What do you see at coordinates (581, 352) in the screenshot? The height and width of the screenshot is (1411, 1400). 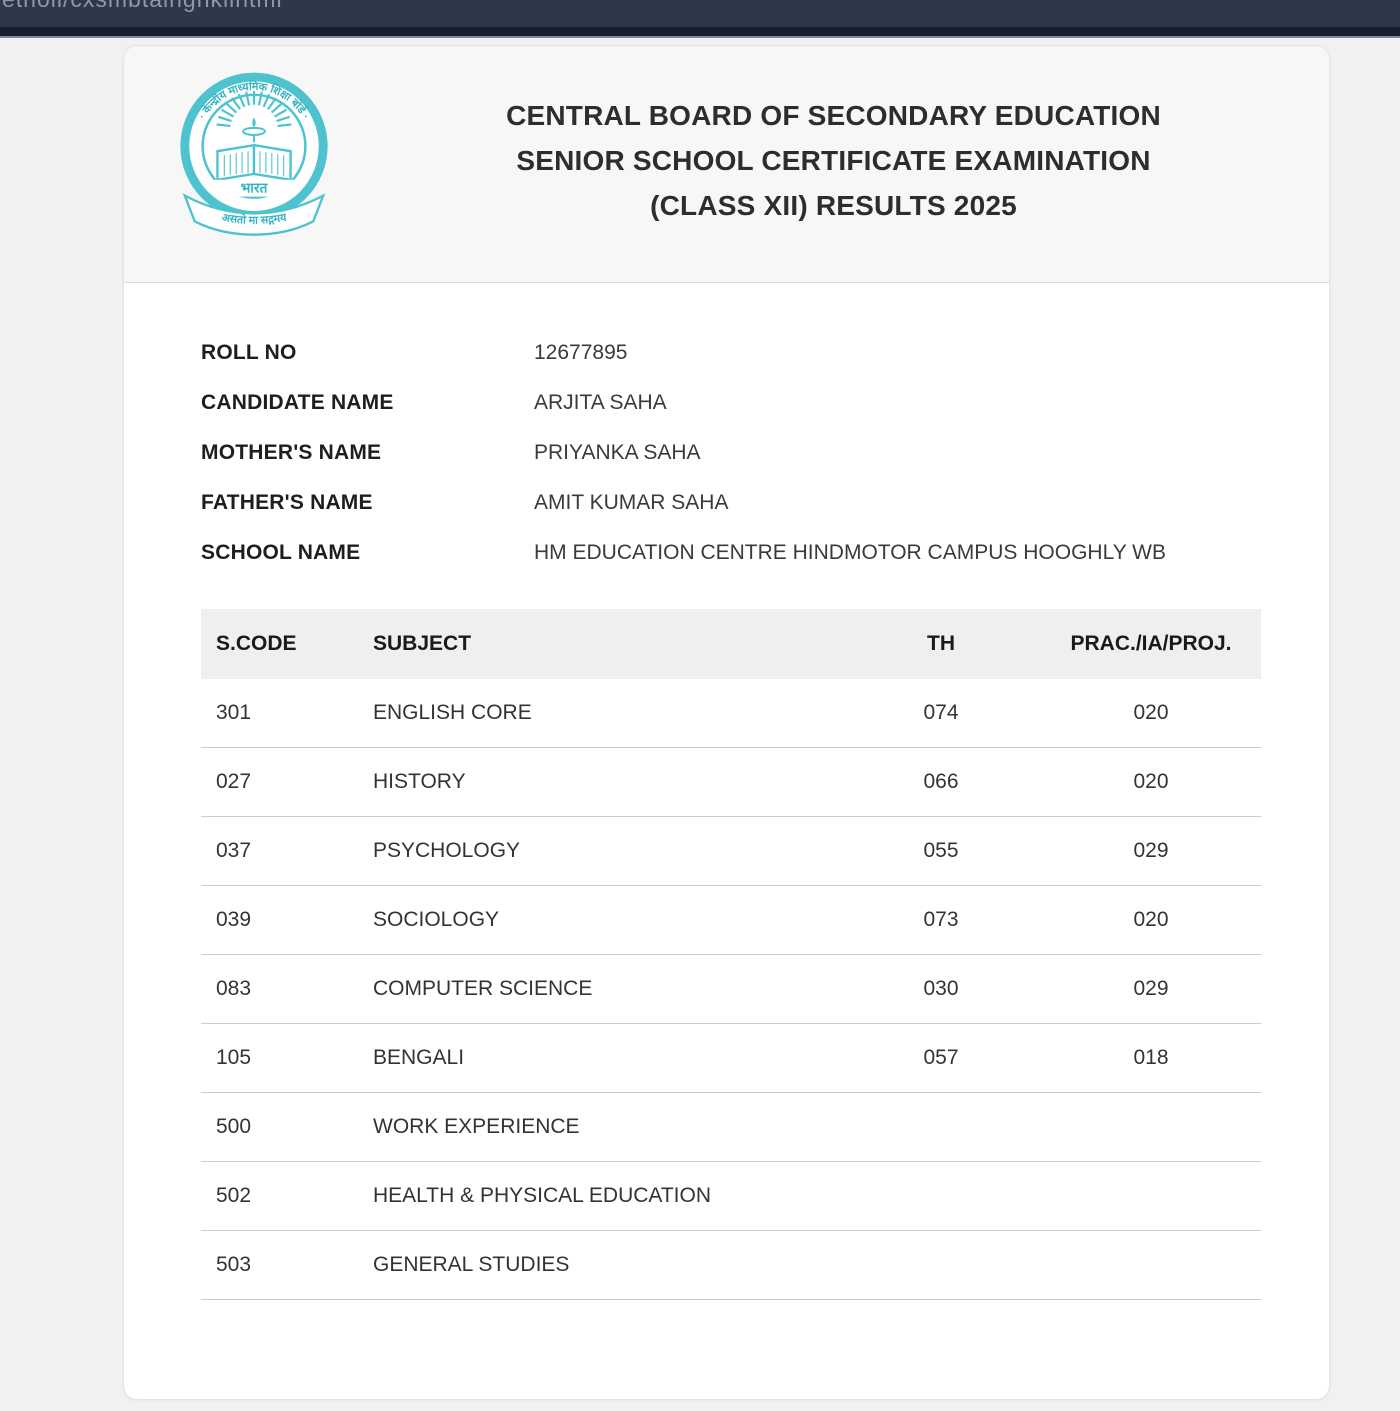 I see `detail-value: 12677895` at bounding box center [581, 352].